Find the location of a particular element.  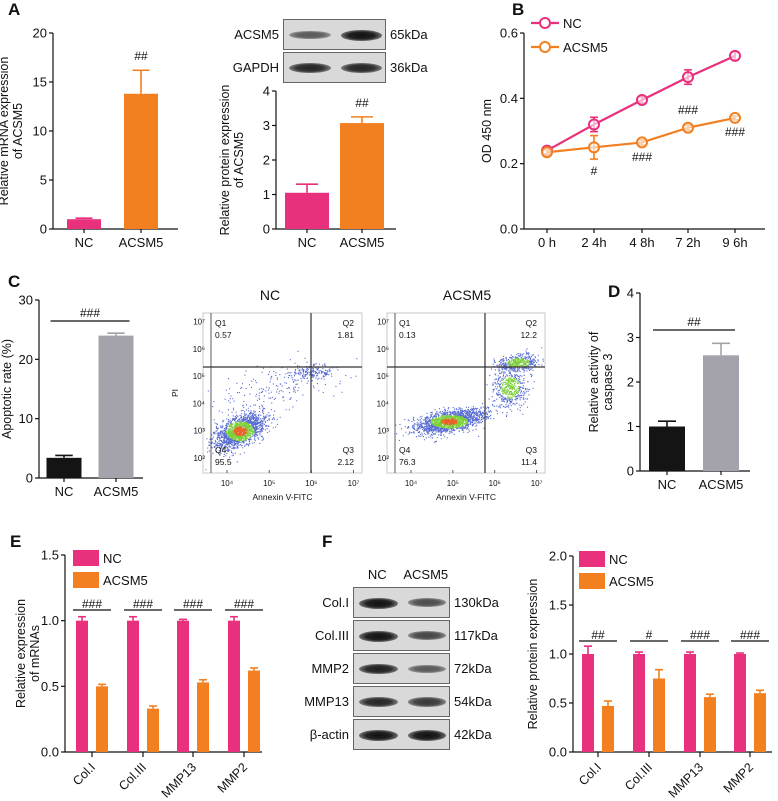

y-axis-label: Relative expression is located at coordinates (21, 653).